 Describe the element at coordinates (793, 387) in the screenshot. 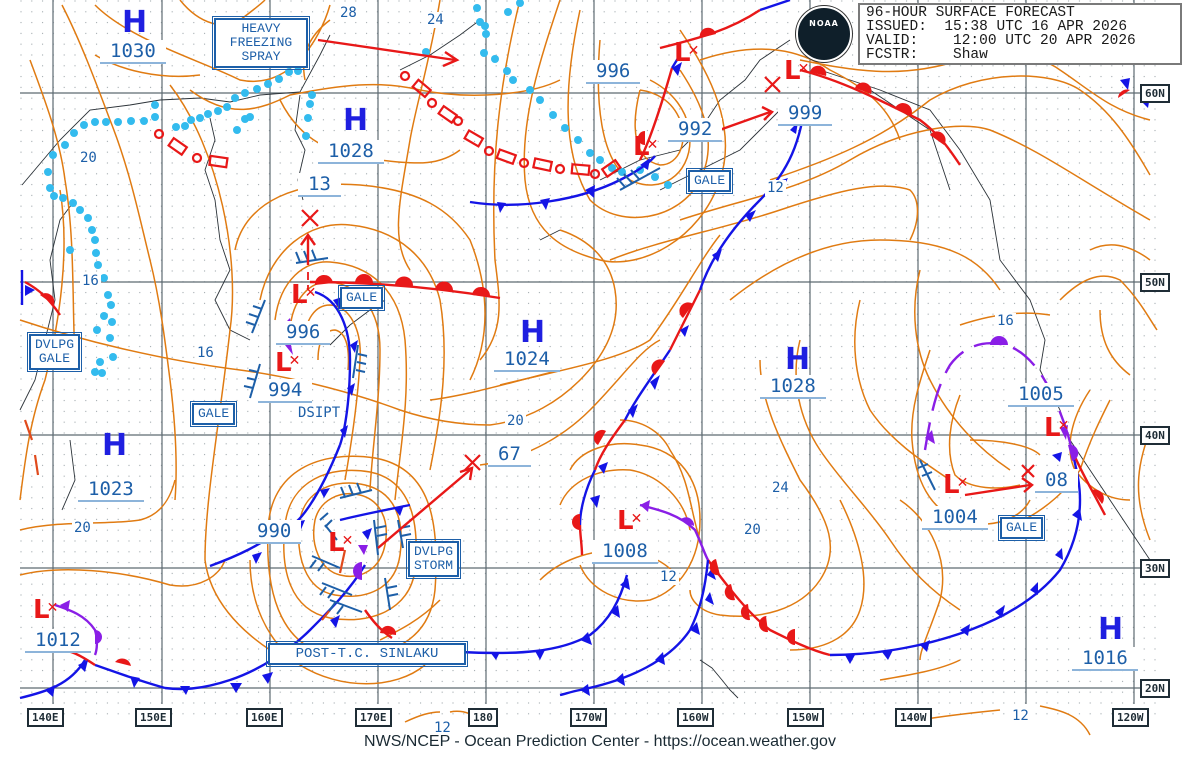

I see `pressure-1028-ne-pacific: 1028` at that location.